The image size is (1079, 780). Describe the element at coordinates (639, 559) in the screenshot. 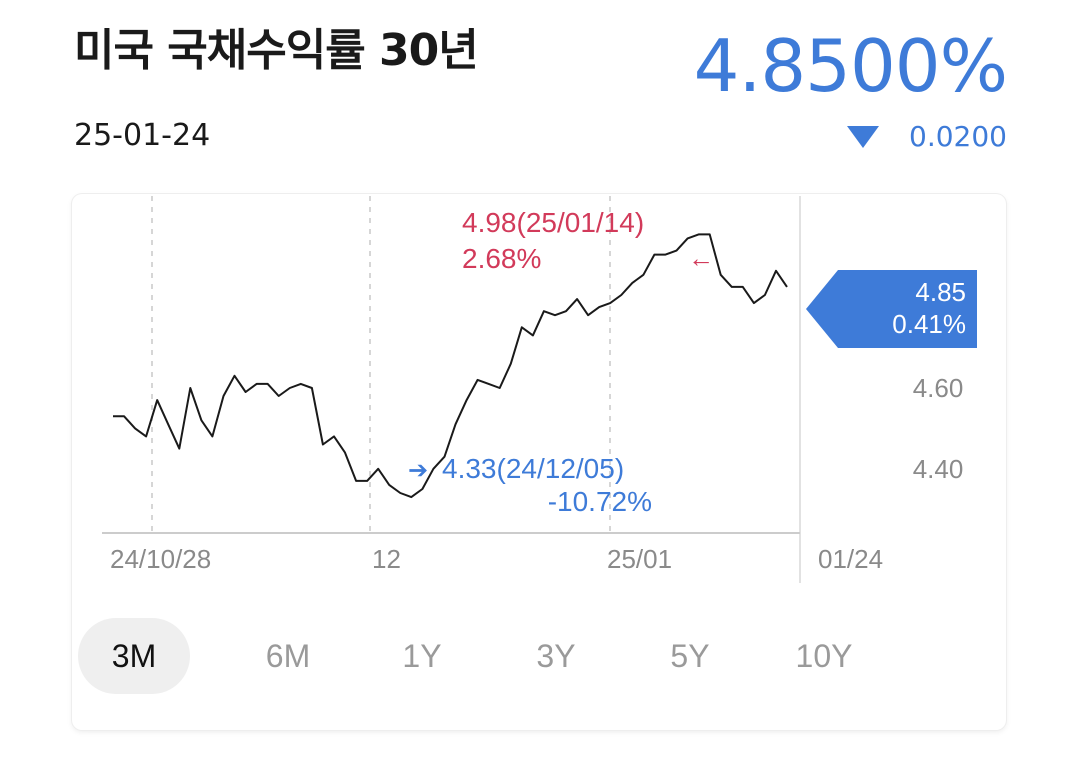

I see `x-tick-label: 25/01` at that location.